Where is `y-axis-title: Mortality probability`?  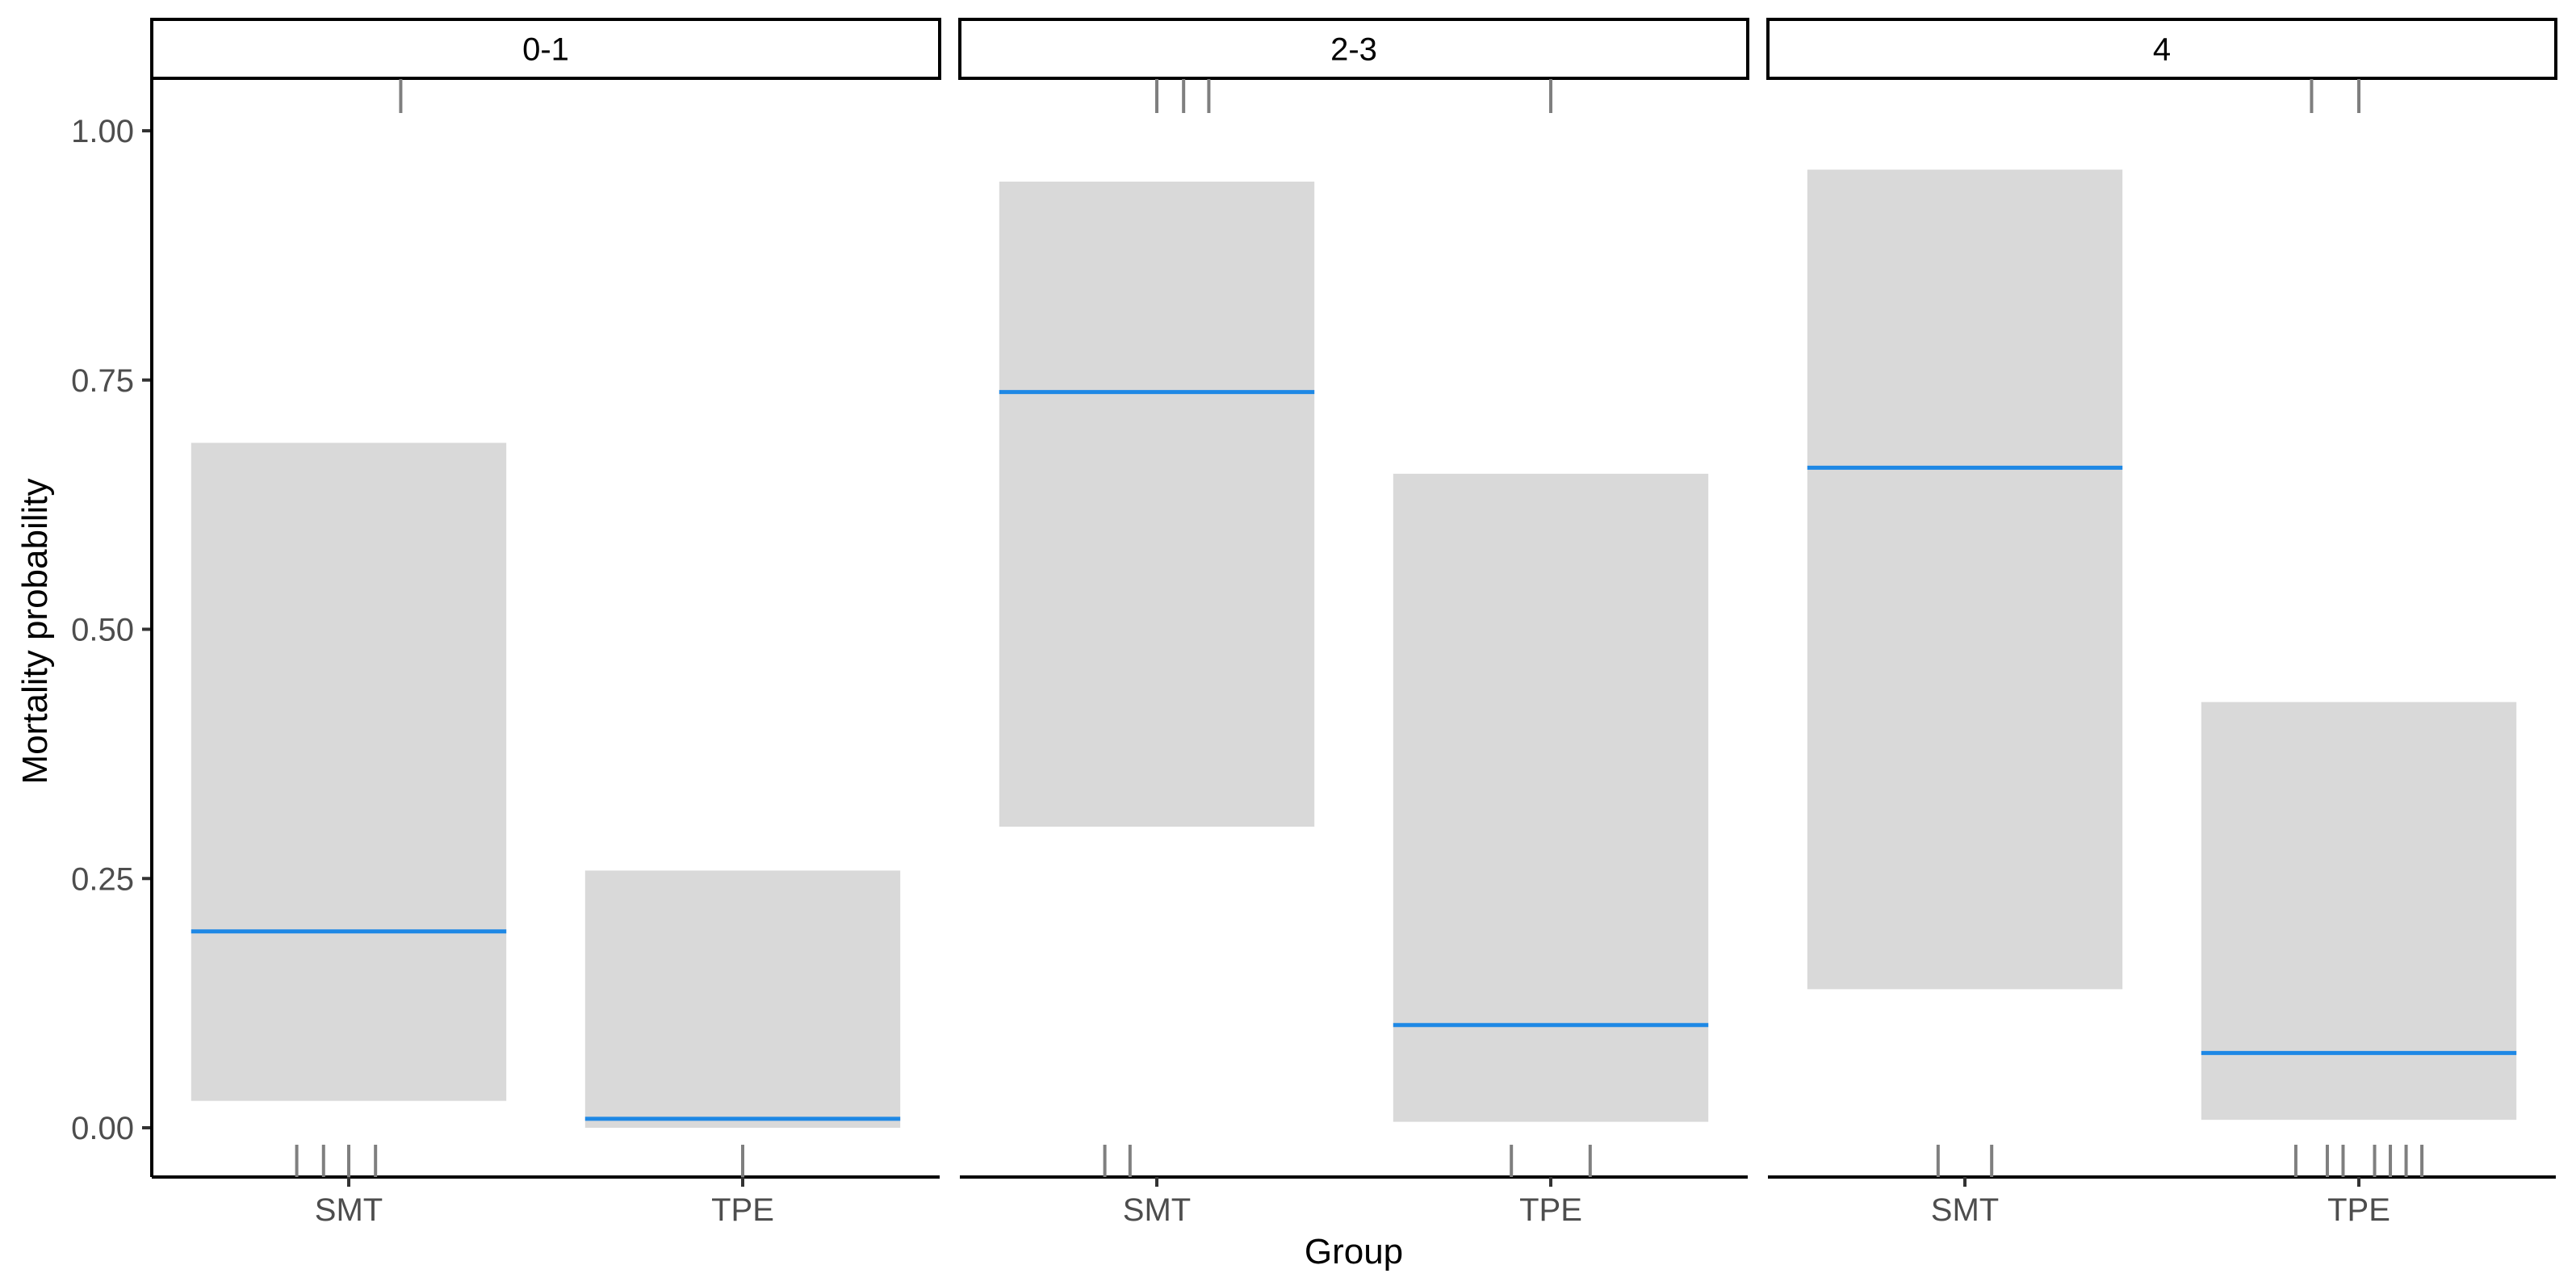 y-axis-title: Mortality probability is located at coordinates (35, 631).